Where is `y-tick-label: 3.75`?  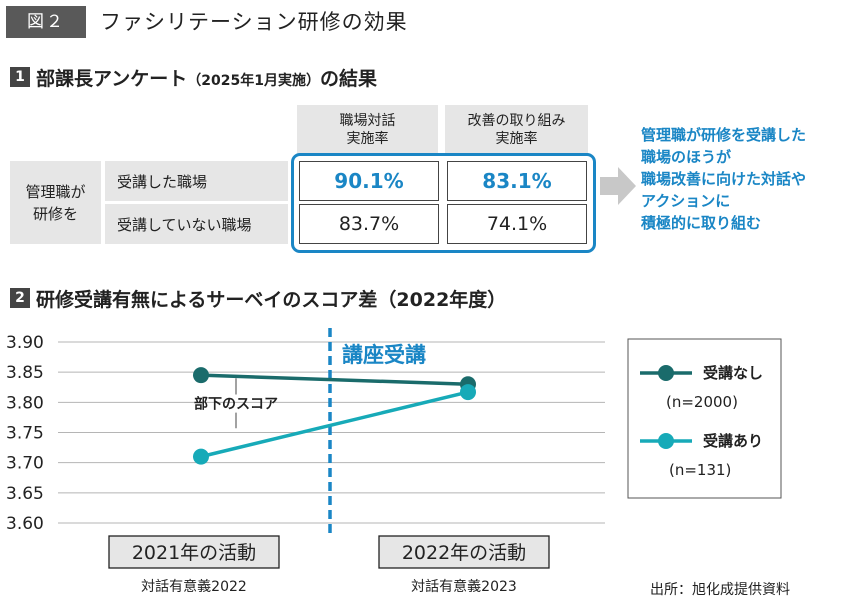 y-tick-label: 3.75 is located at coordinates (25, 434).